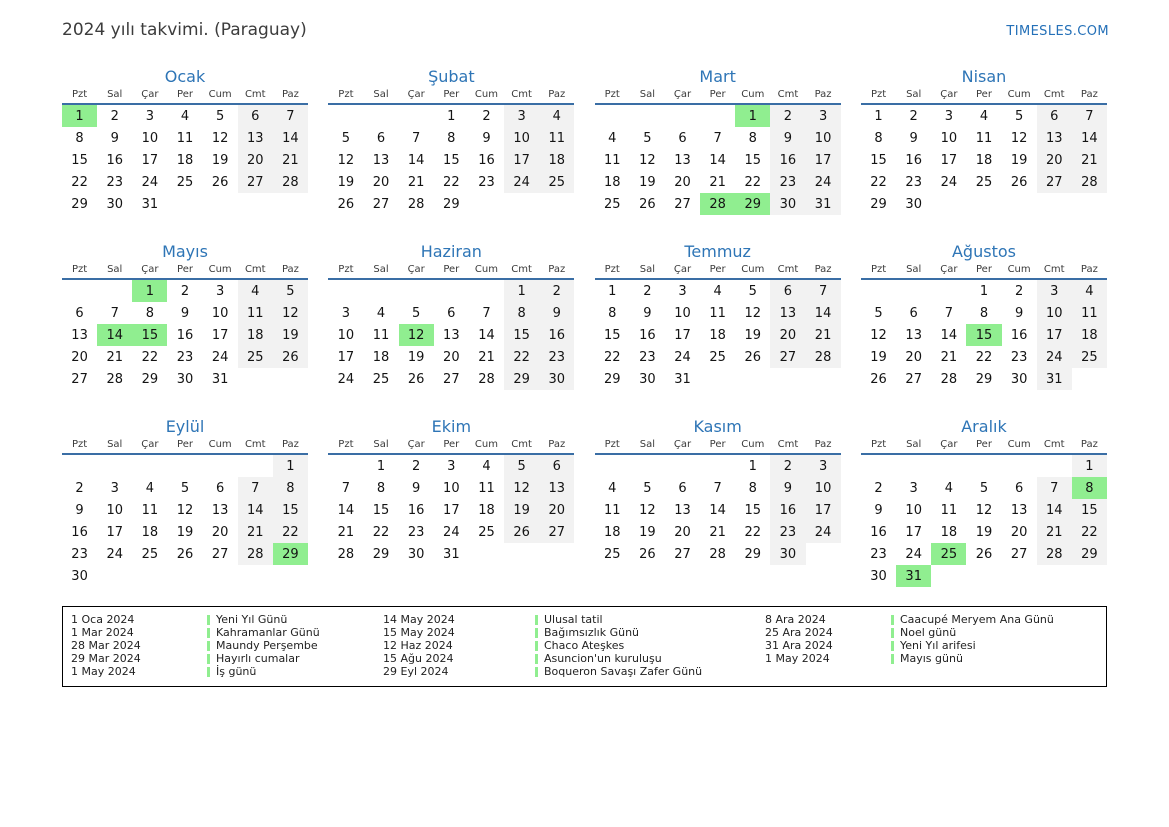  I want to click on weekday-label: Sal, so click(914, 447).